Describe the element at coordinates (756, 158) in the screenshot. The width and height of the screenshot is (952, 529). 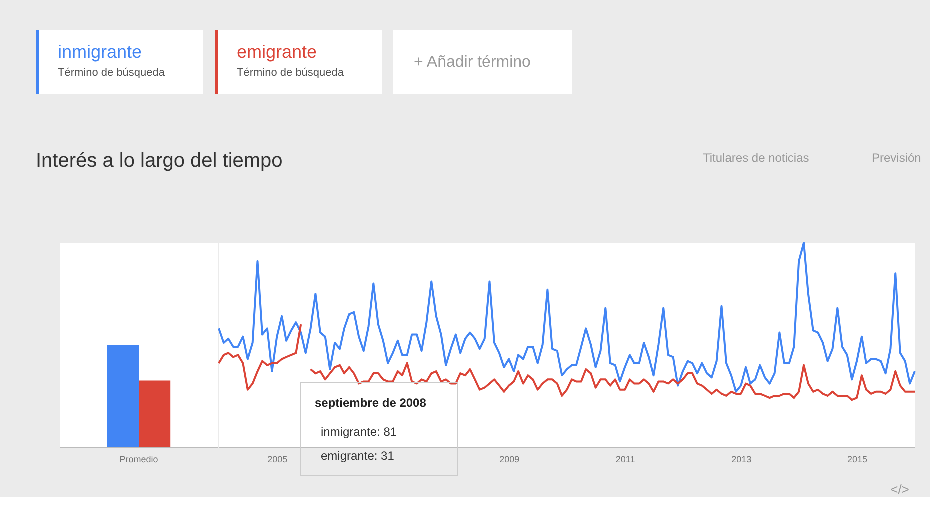
I see `text: Titulares de noticias` at that location.